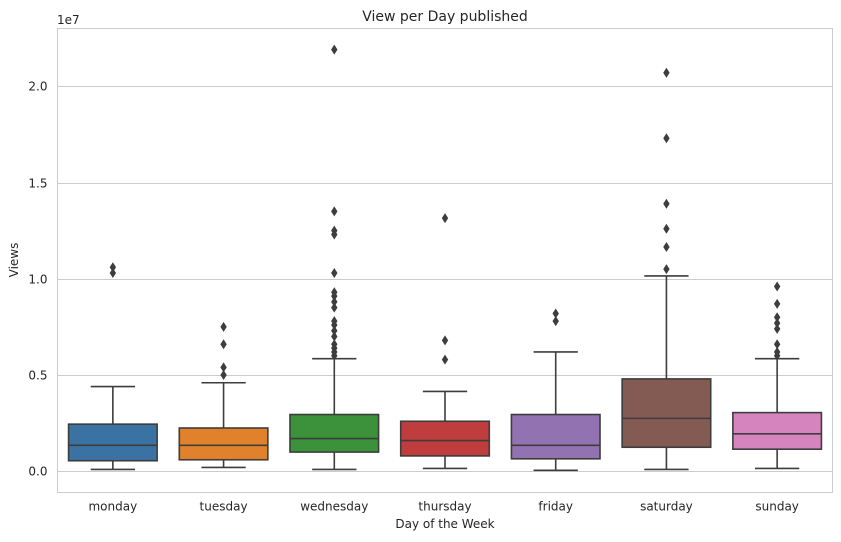  I want to click on box-group-monday, so click(112, 366).